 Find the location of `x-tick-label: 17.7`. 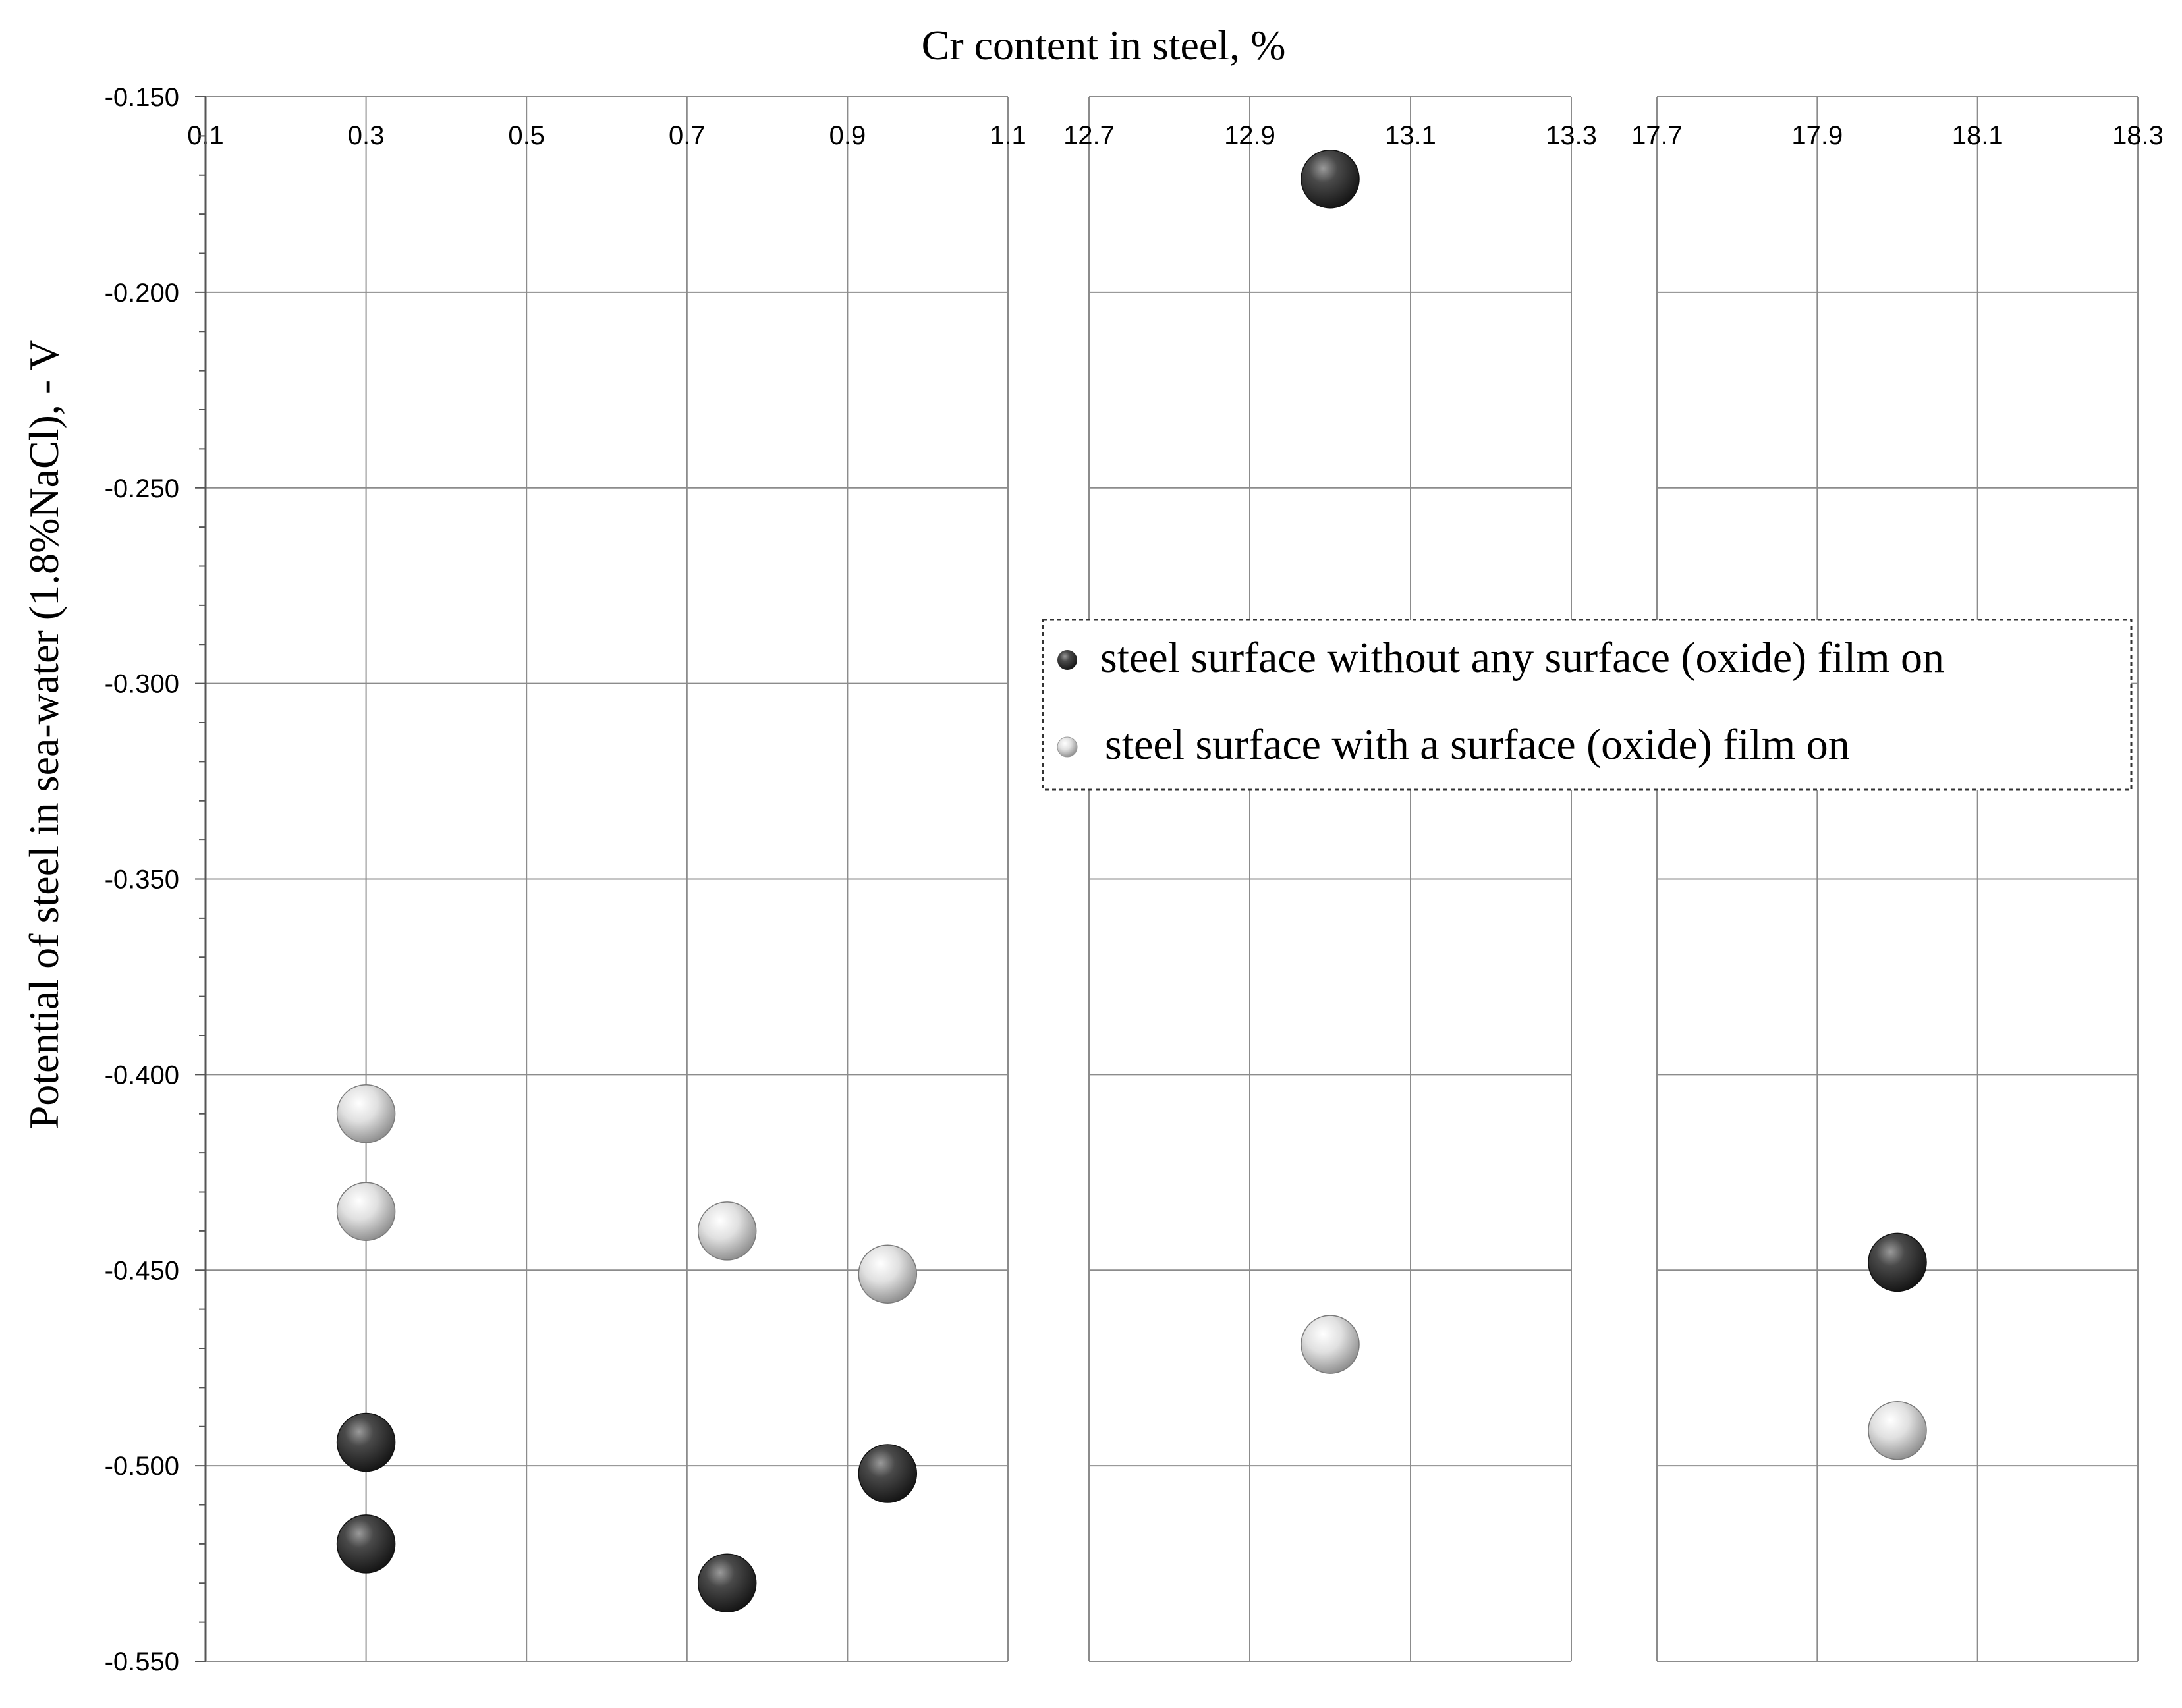

x-tick-label: 17.7 is located at coordinates (1657, 135).